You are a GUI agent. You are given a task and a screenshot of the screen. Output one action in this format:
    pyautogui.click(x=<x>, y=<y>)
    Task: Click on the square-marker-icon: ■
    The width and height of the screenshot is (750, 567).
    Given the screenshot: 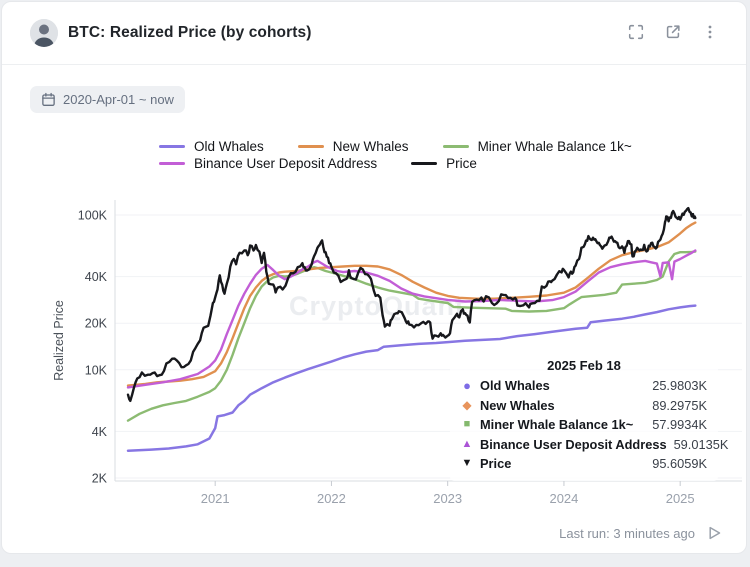 What is the action you would take?
    pyautogui.click(x=467, y=424)
    